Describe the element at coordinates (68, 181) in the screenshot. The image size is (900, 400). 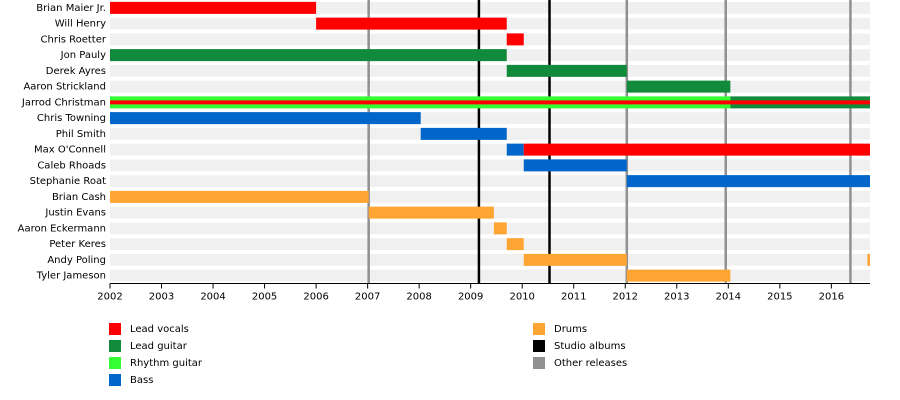
I see `member-label: Stephanie Roat` at that location.